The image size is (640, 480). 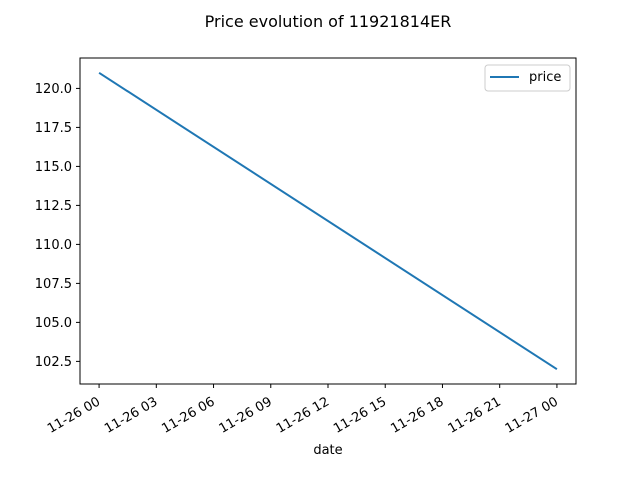 I want to click on legend-box, so click(x=527, y=78).